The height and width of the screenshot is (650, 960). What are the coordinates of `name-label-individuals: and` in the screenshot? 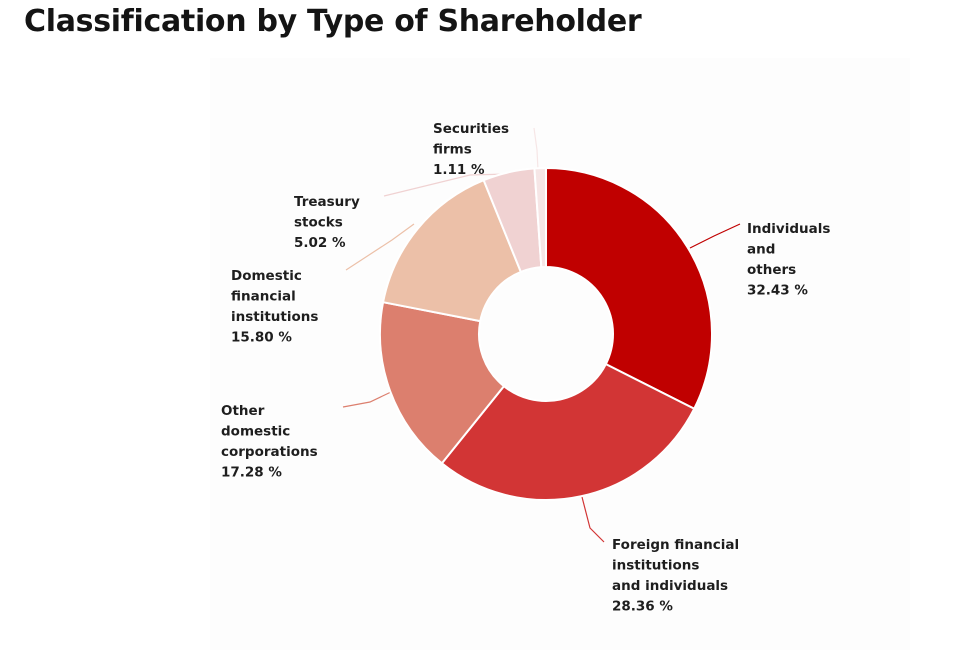 It's located at (761, 250).